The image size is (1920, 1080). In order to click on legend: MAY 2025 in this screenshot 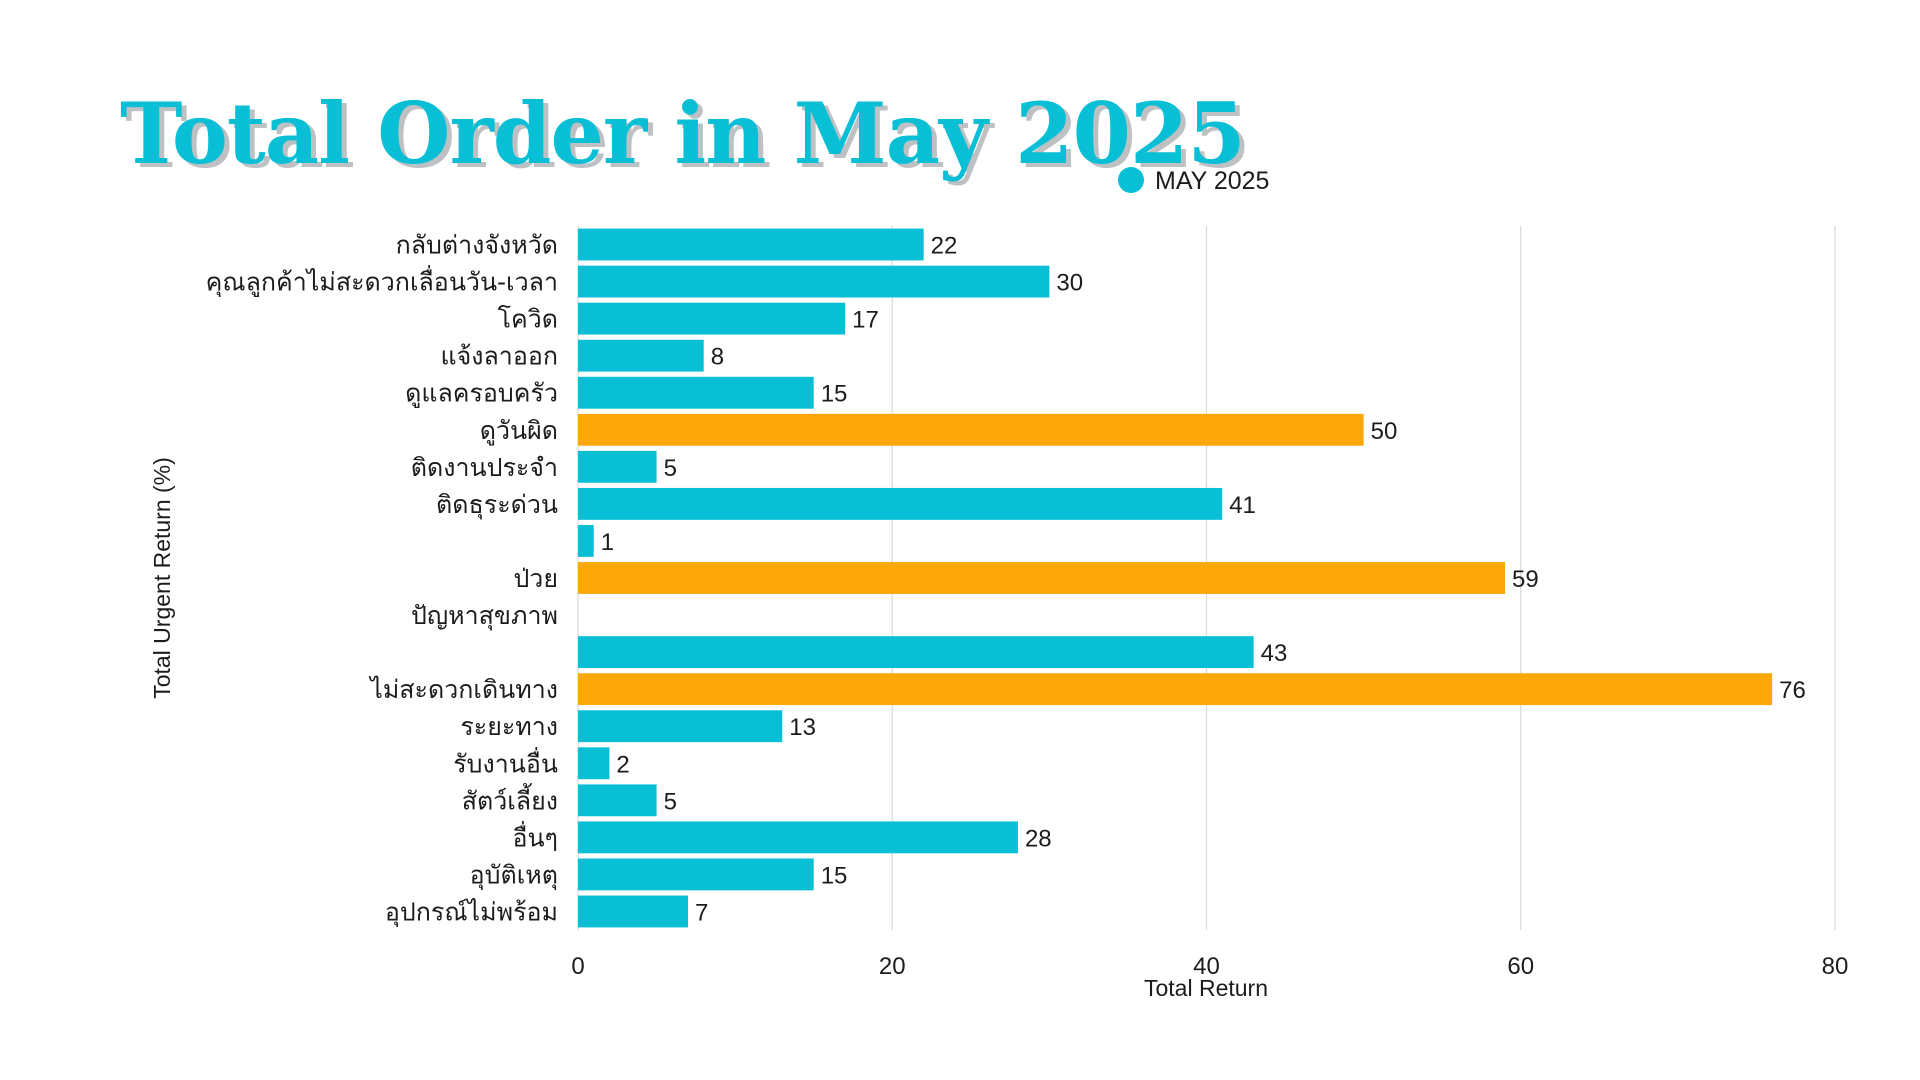, I will do `click(1193, 181)`.